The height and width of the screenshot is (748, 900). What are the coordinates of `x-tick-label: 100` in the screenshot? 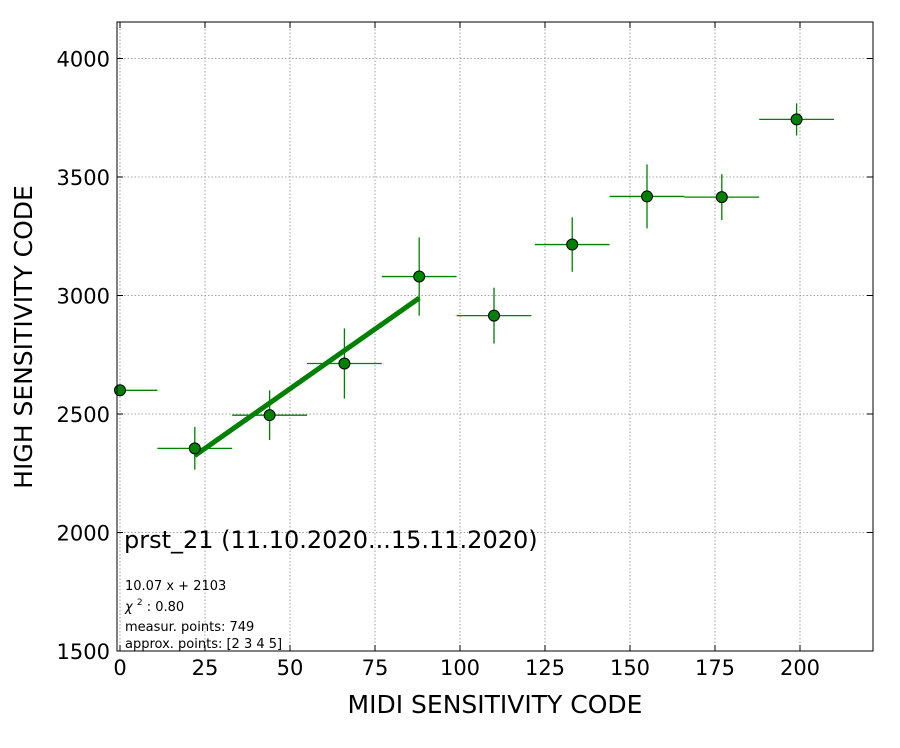 It's located at (460, 668).